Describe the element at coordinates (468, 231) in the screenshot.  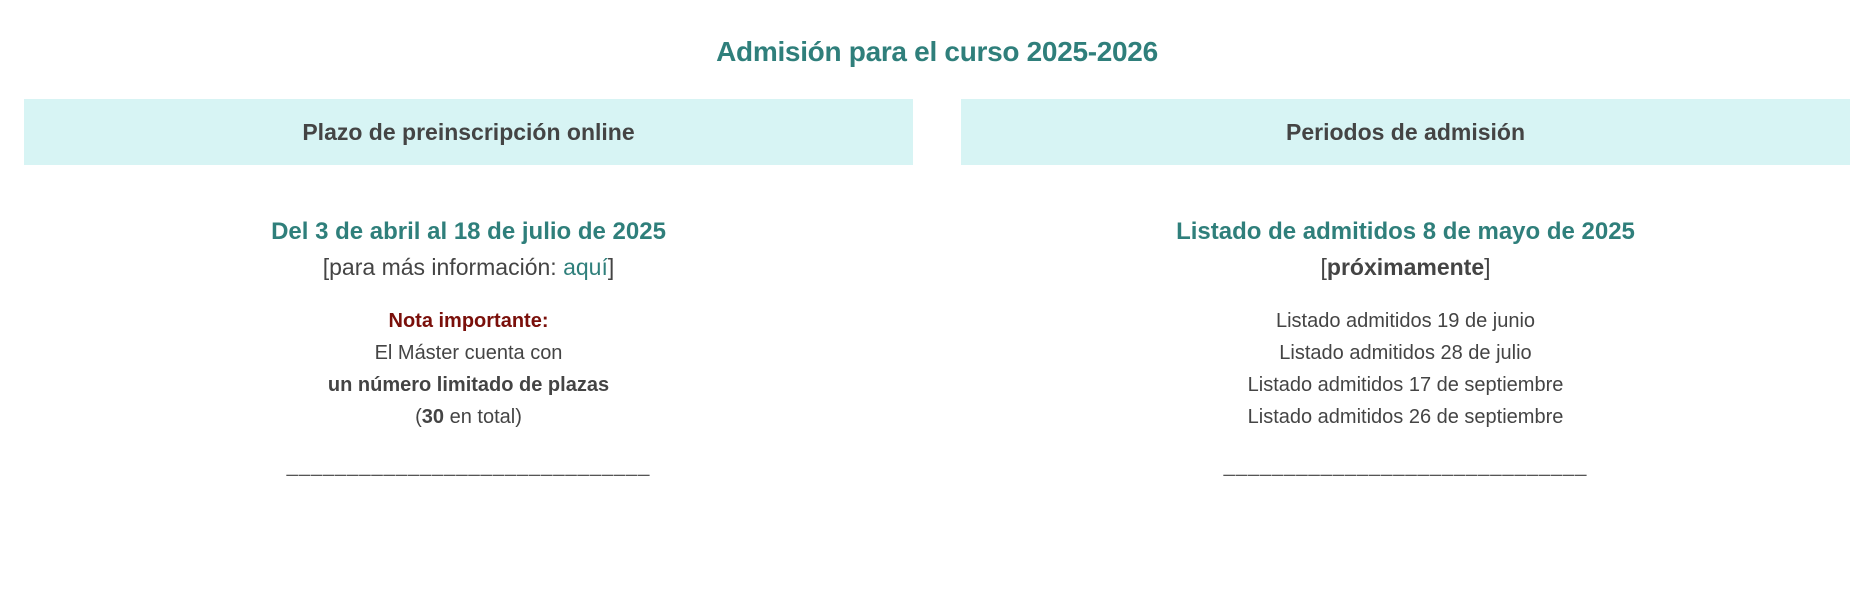
I see `preinscription-dates: Del 3 de abril al 18 de julio de 2025` at that location.